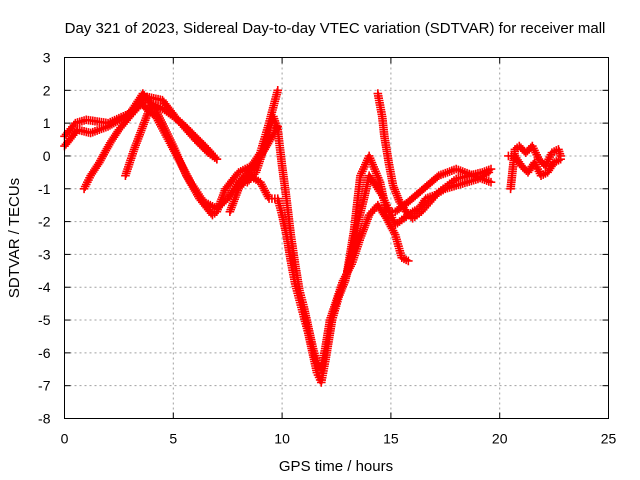 This screenshot has height=480, width=640. What do you see at coordinates (44, 222) in the screenshot?
I see `y-tick-label: -2` at bounding box center [44, 222].